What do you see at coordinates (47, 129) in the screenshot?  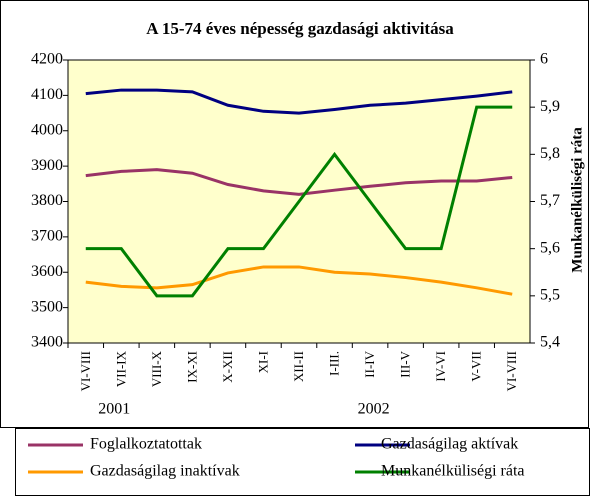 I see `y-tick-label: 4000` at bounding box center [47, 129].